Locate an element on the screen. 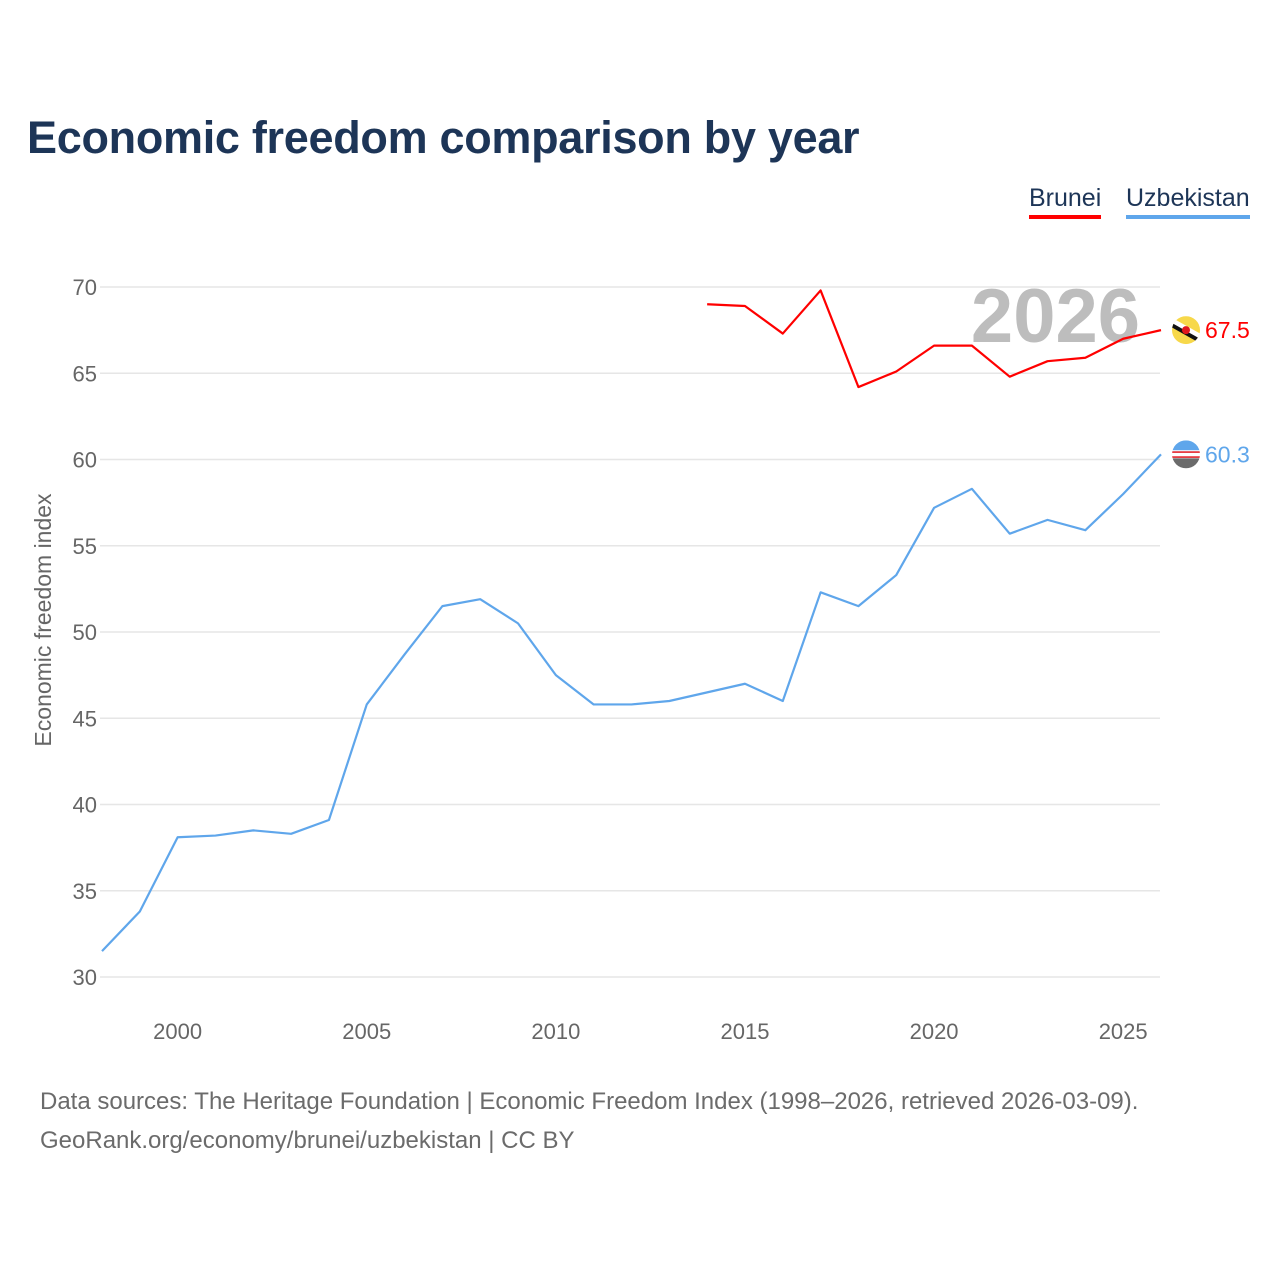 This screenshot has width=1280, height=1280. x-tick-label: 2020 is located at coordinates (934, 1031).